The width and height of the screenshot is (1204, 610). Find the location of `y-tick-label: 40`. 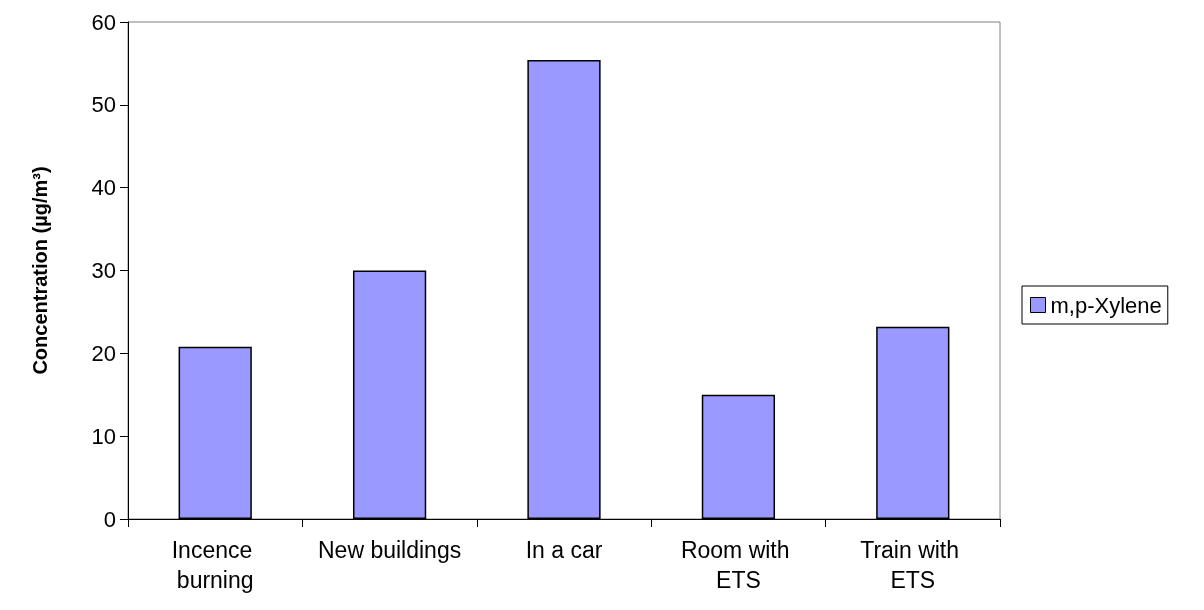

y-tick-label: 40 is located at coordinates (103, 188).